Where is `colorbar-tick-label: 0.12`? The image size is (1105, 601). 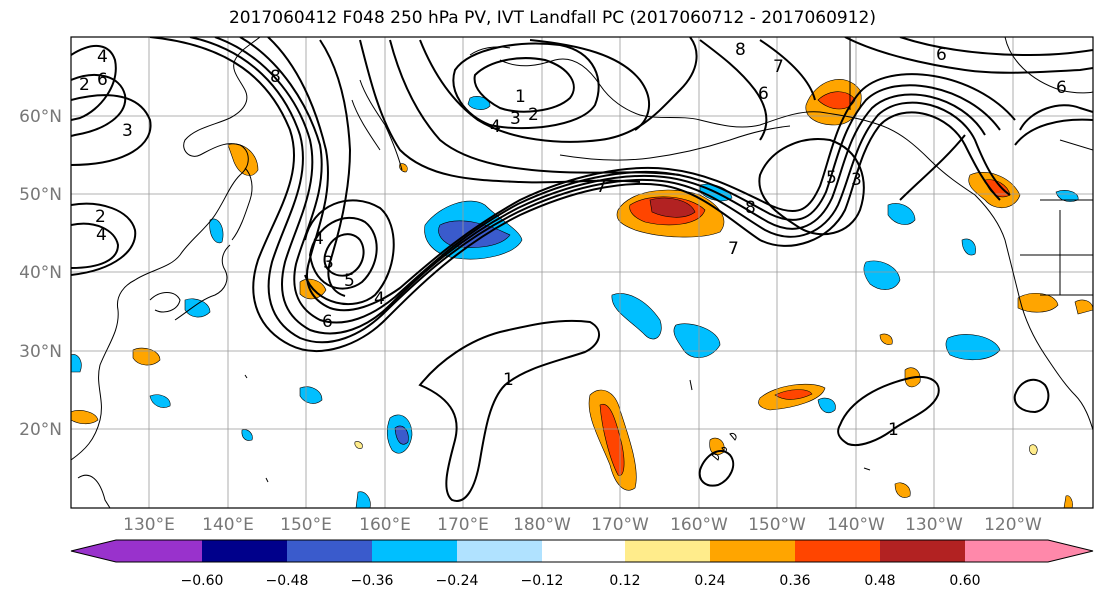
colorbar-tick-label: 0.12 is located at coordinates (624, 581).